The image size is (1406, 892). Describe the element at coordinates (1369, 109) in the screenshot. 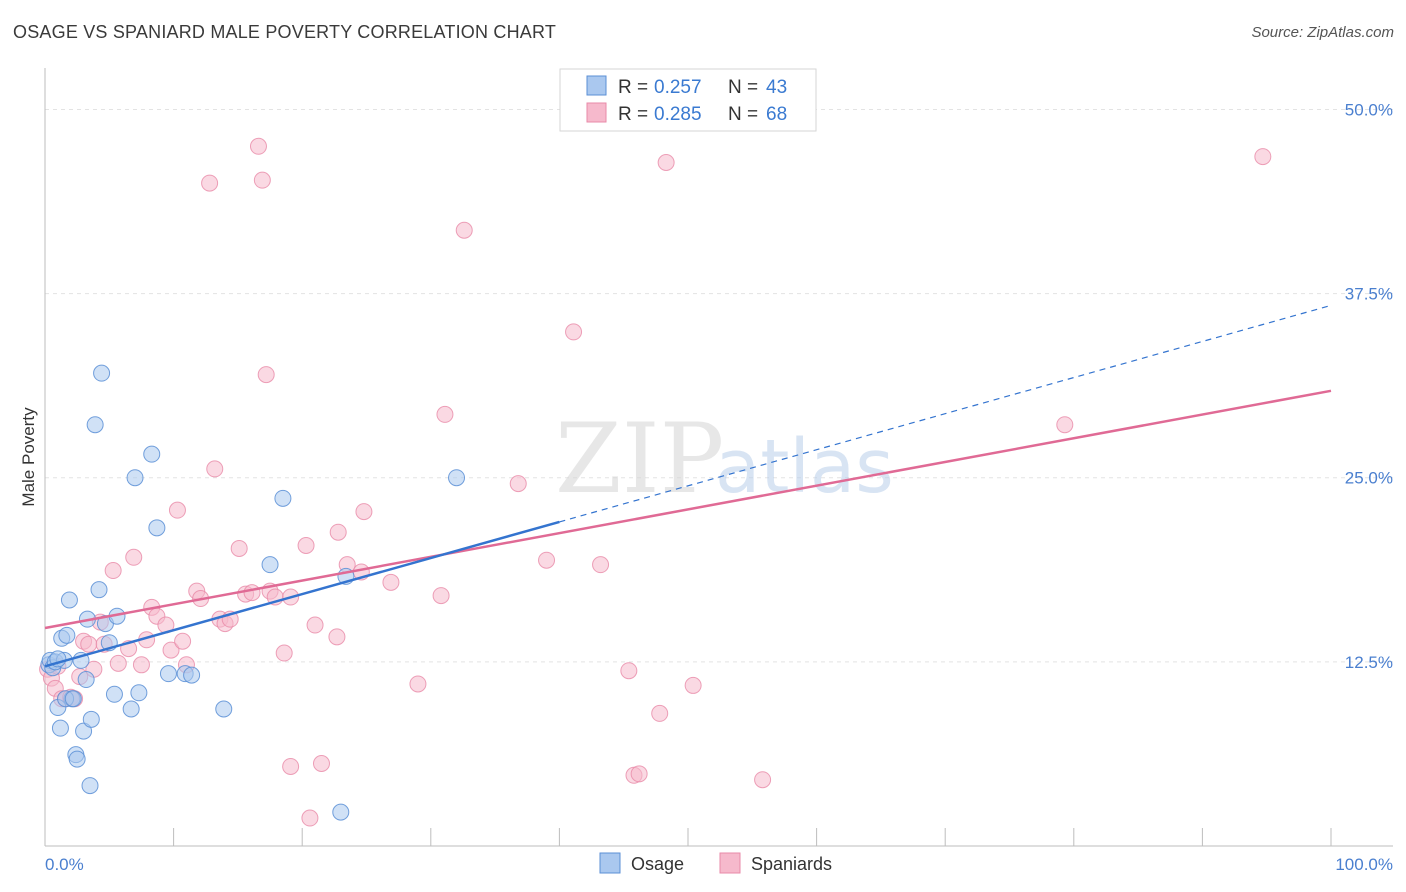

I see `y-tick-label: 50.0%` at that location.